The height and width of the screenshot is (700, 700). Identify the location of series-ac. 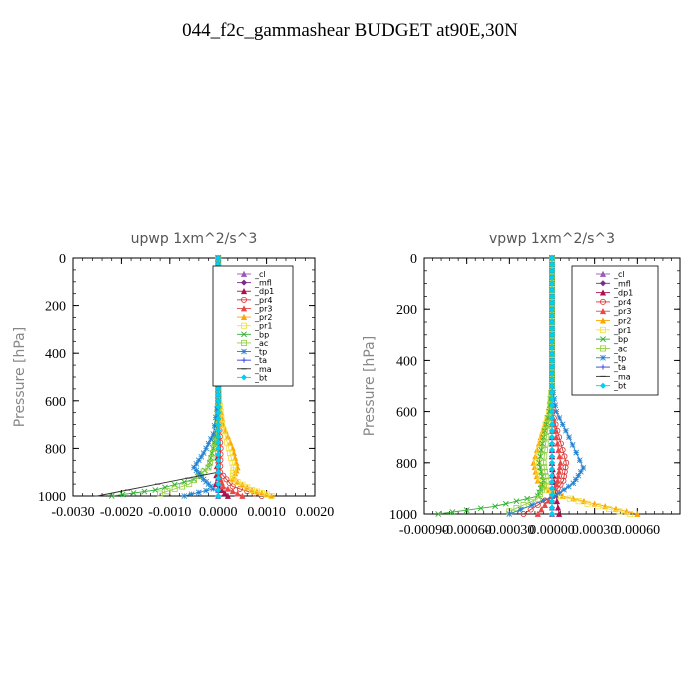
(531, 384).